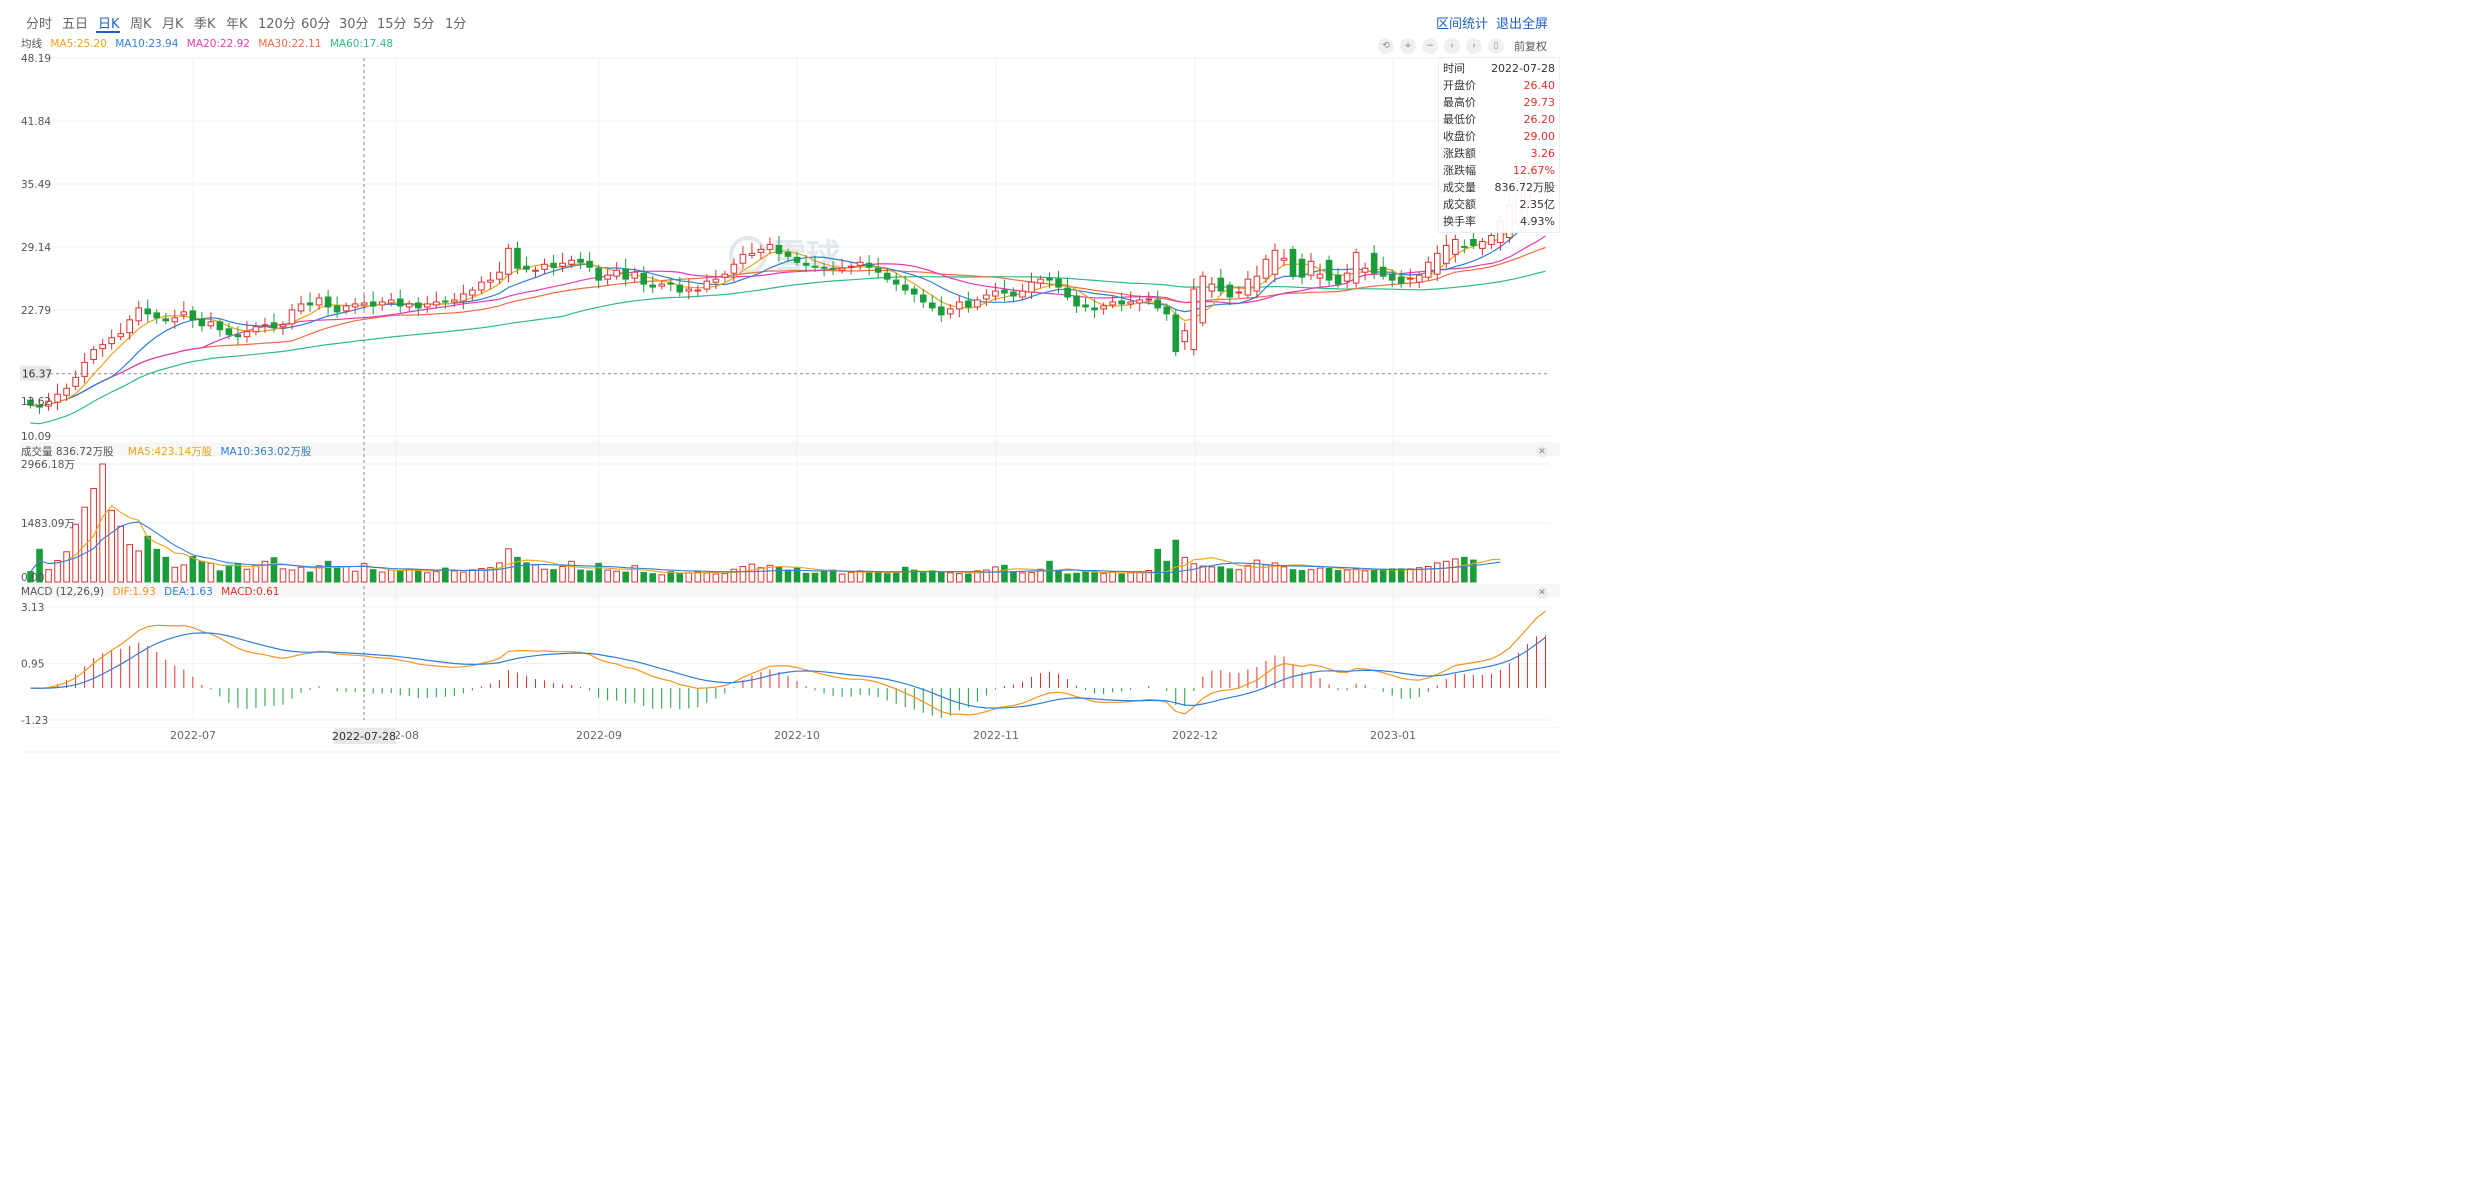 This screenshot has width=2491, height=1203. I want to click on tab-11: 5分, so click(424, 24).